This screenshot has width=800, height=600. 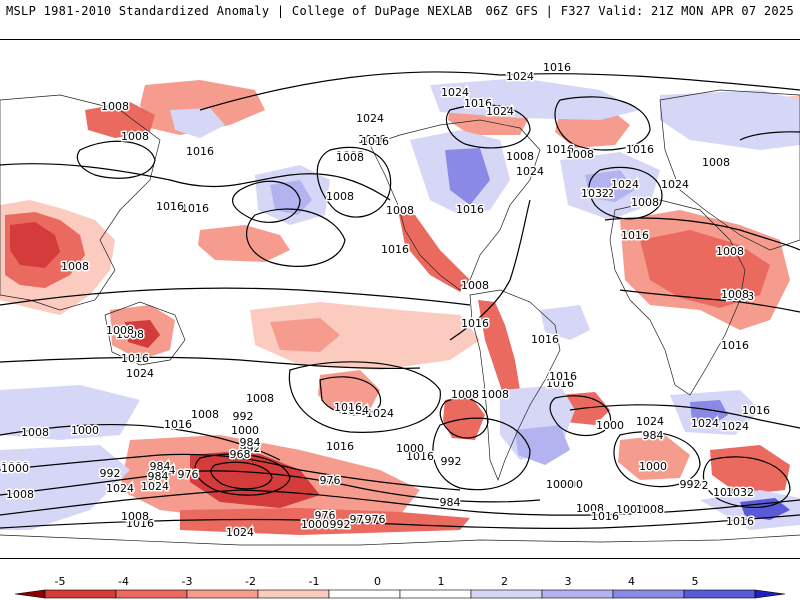 I want to click on pos-anomaly-natl-core, so click(x=610, y=186).